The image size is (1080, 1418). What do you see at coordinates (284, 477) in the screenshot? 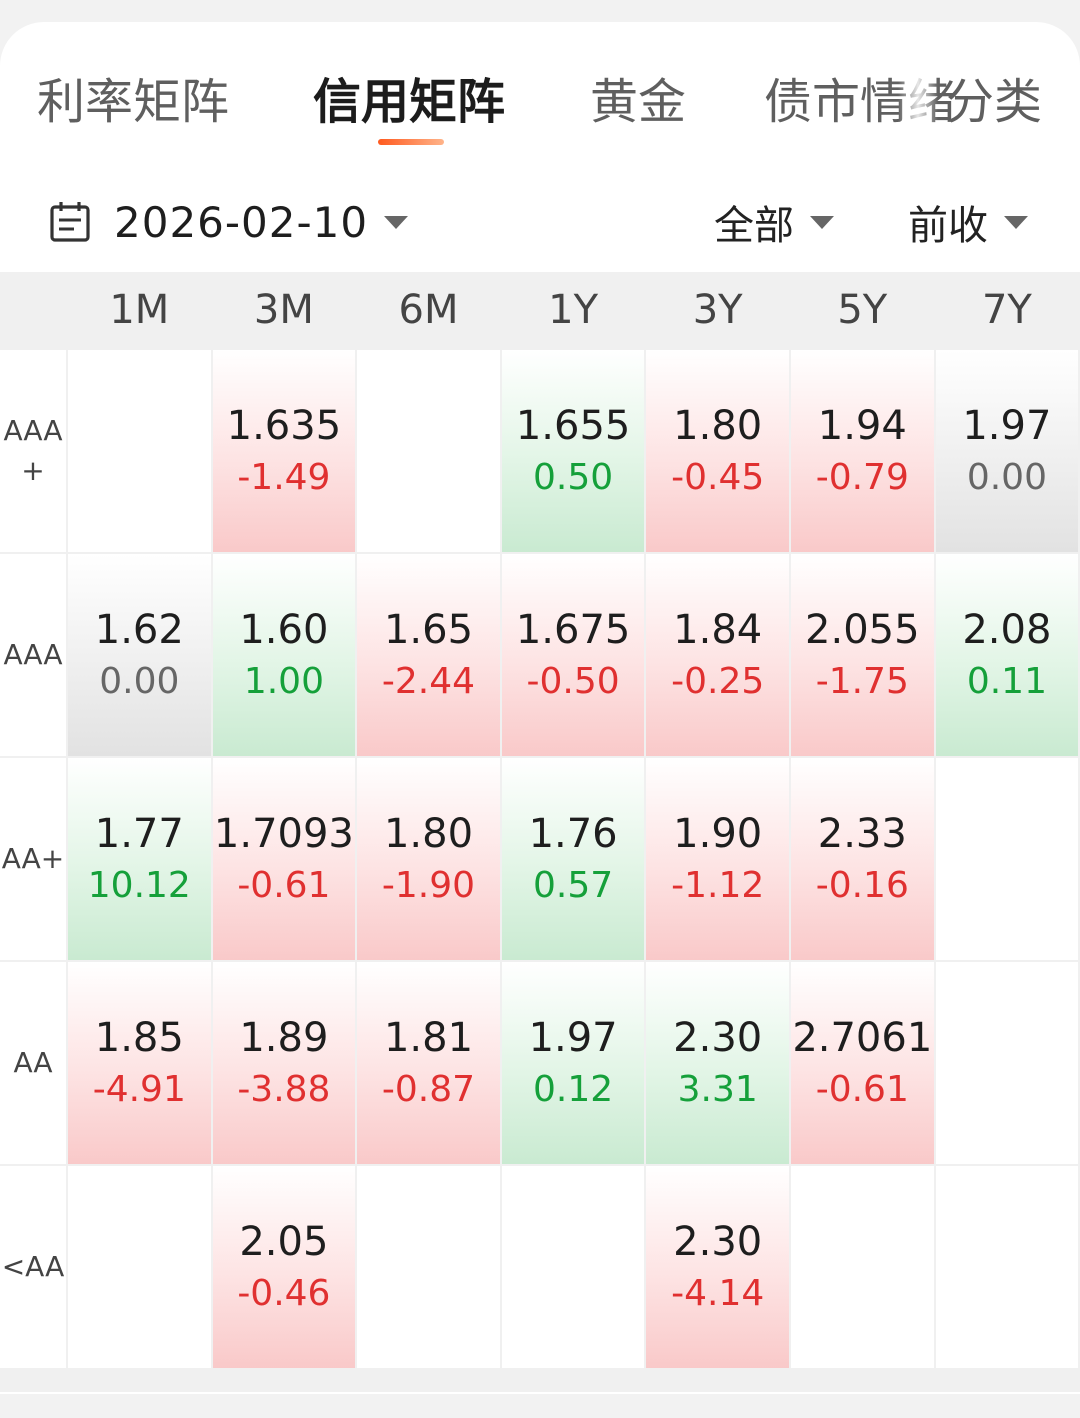
I see `yield-change: -1.49` at bounding box center [284, 477].